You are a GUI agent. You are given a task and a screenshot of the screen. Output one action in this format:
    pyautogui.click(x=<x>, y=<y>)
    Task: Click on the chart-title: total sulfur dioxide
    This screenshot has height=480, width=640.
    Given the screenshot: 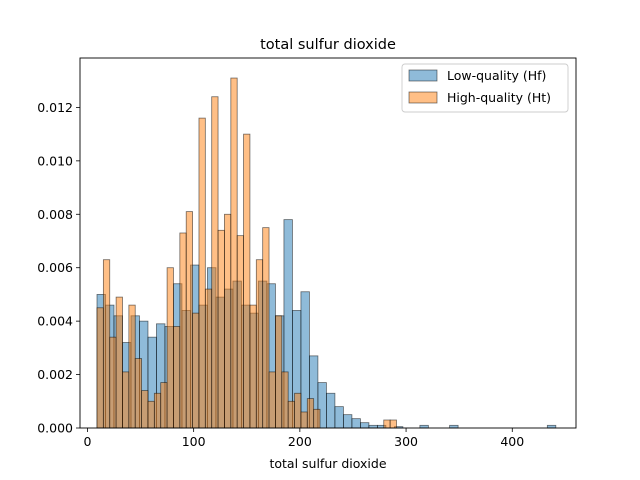 What is the action you would take?
    pyautogui.click(x=328, y=45)
    